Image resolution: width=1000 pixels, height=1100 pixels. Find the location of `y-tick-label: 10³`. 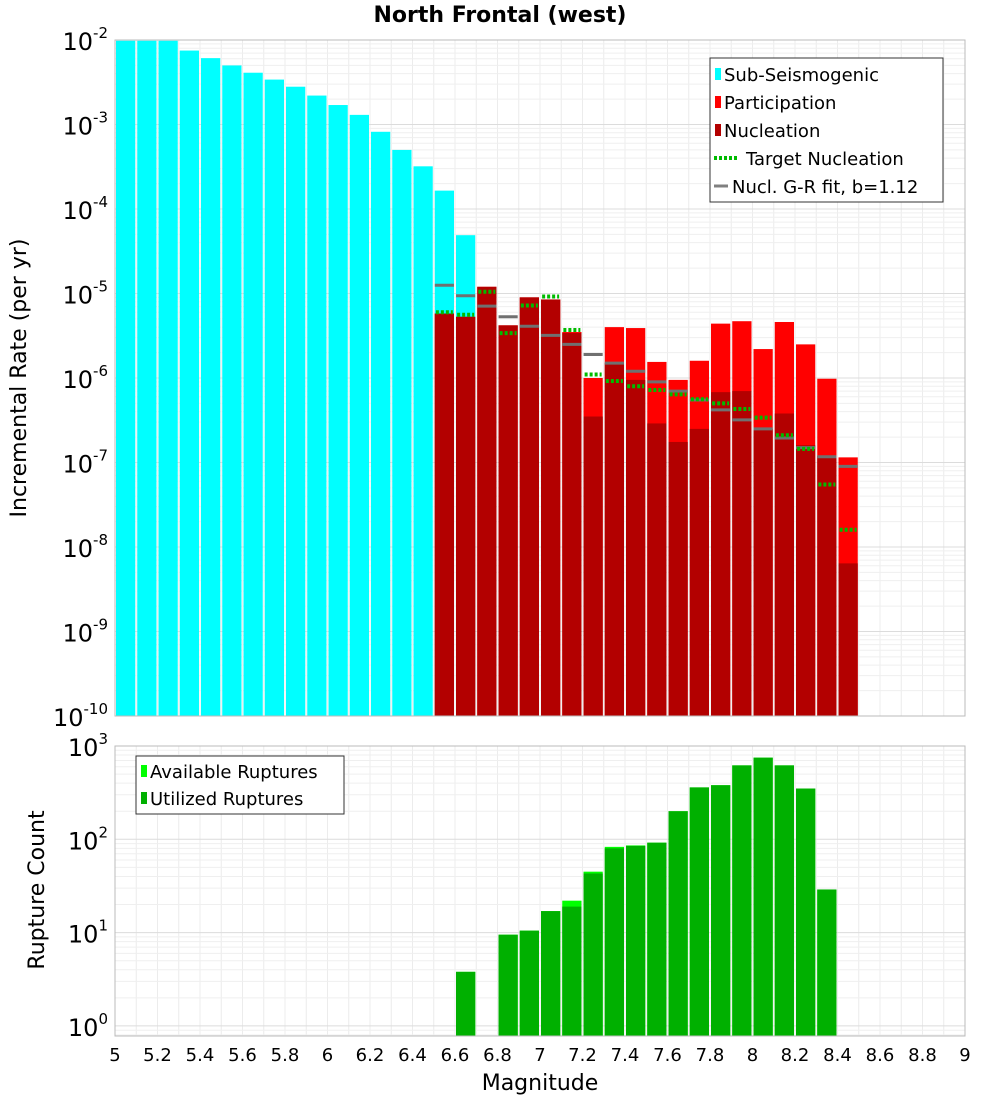

y-tick-label: 10³ is located at coordinates (88, 746).